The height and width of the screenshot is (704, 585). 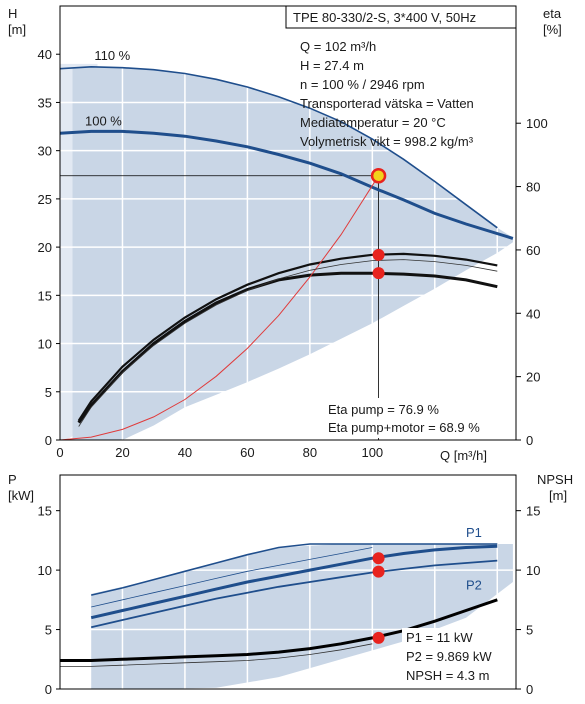 I want to click on power-tick-label: 15, so click(x=45, y=511).